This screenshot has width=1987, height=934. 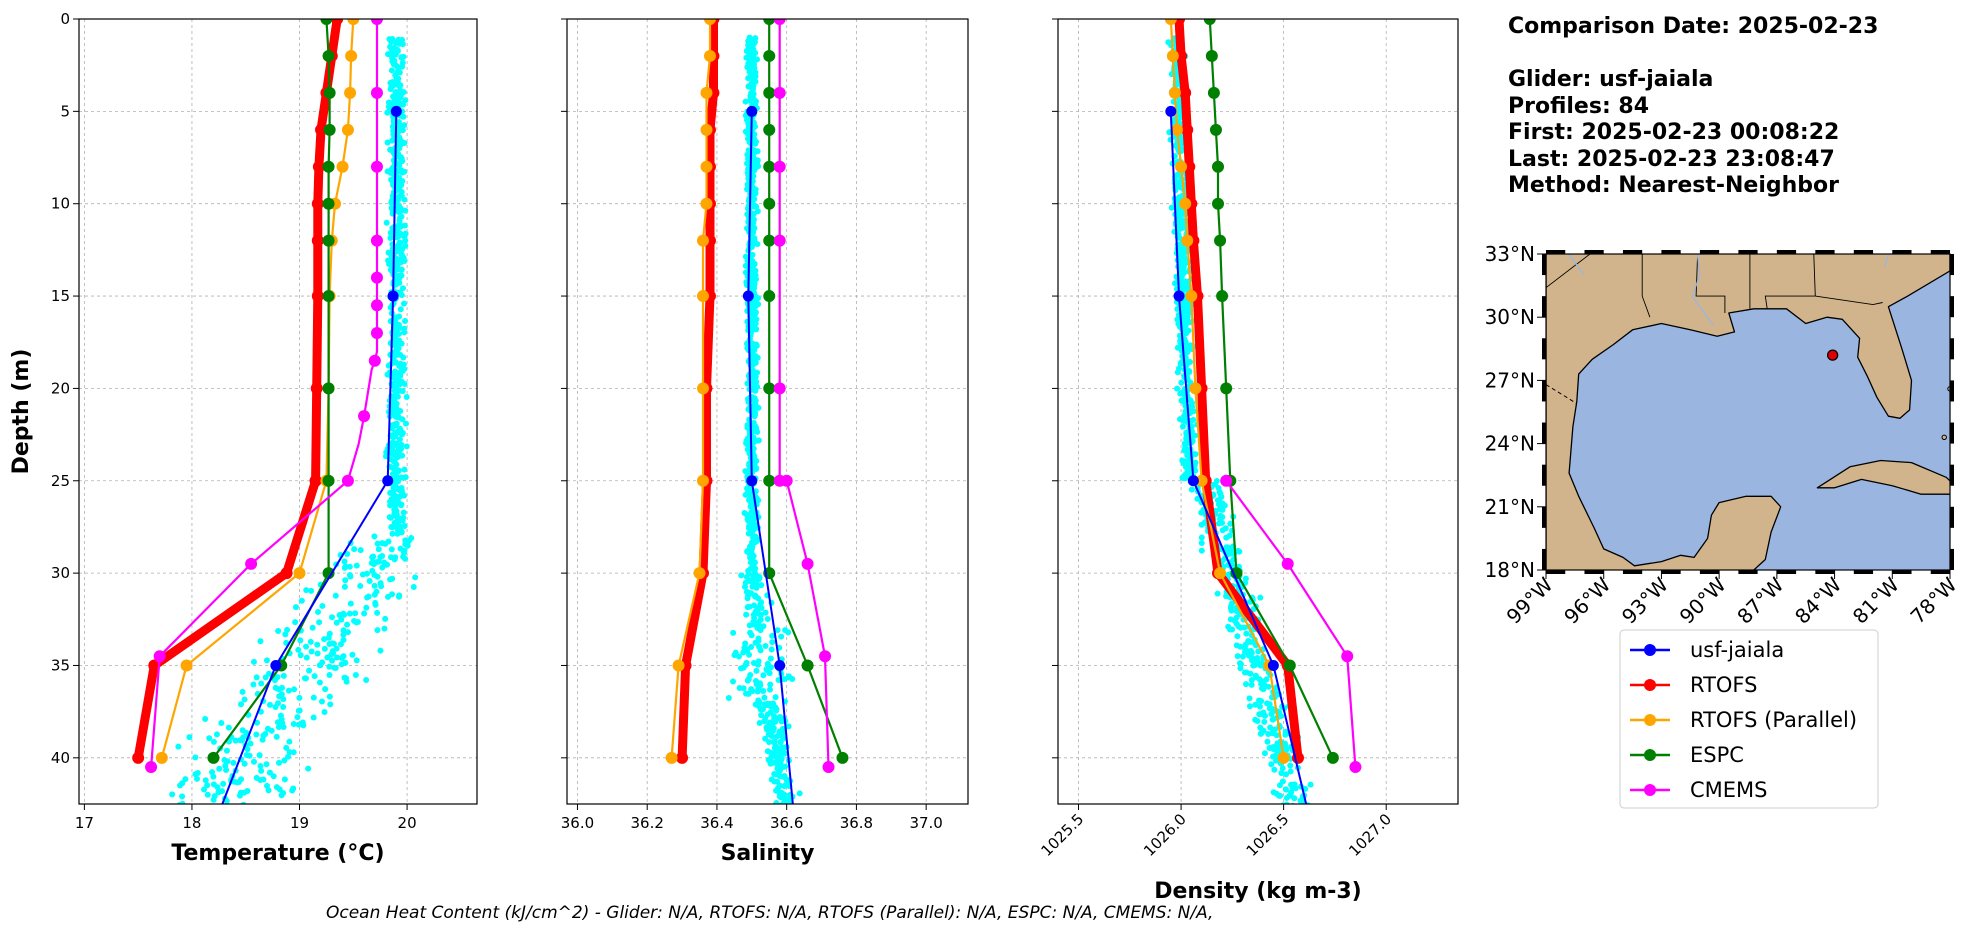 What do you see at coordinates (1737, 650) in the screenshot?
I see `legend-label: usf-jaiala` at bounding box center [1737, 650].